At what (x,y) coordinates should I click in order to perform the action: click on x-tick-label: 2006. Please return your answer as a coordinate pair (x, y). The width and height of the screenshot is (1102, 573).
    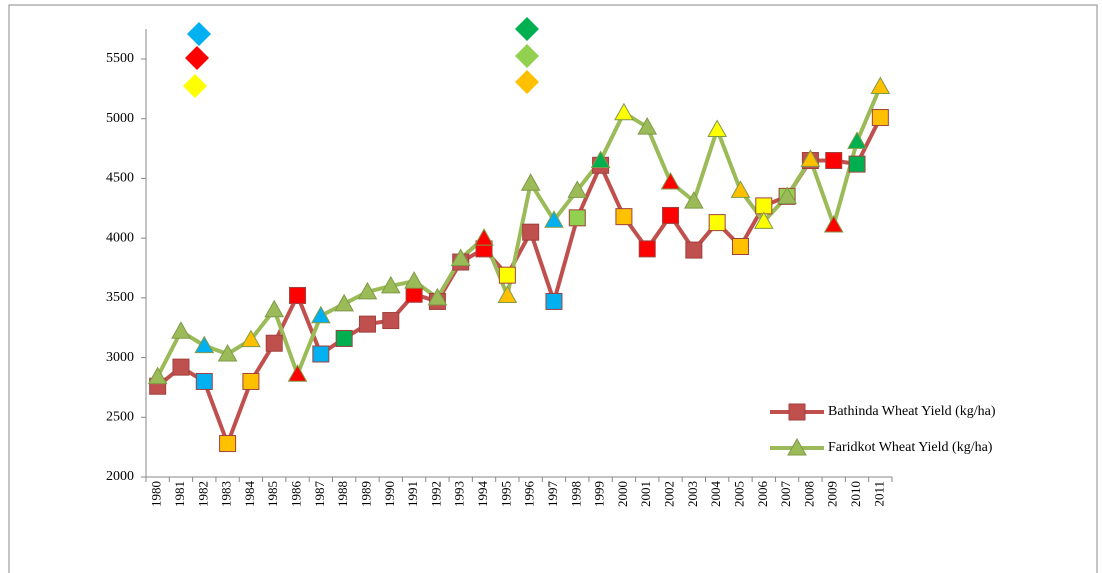
    Looking at the image, I should click on (762, 494).